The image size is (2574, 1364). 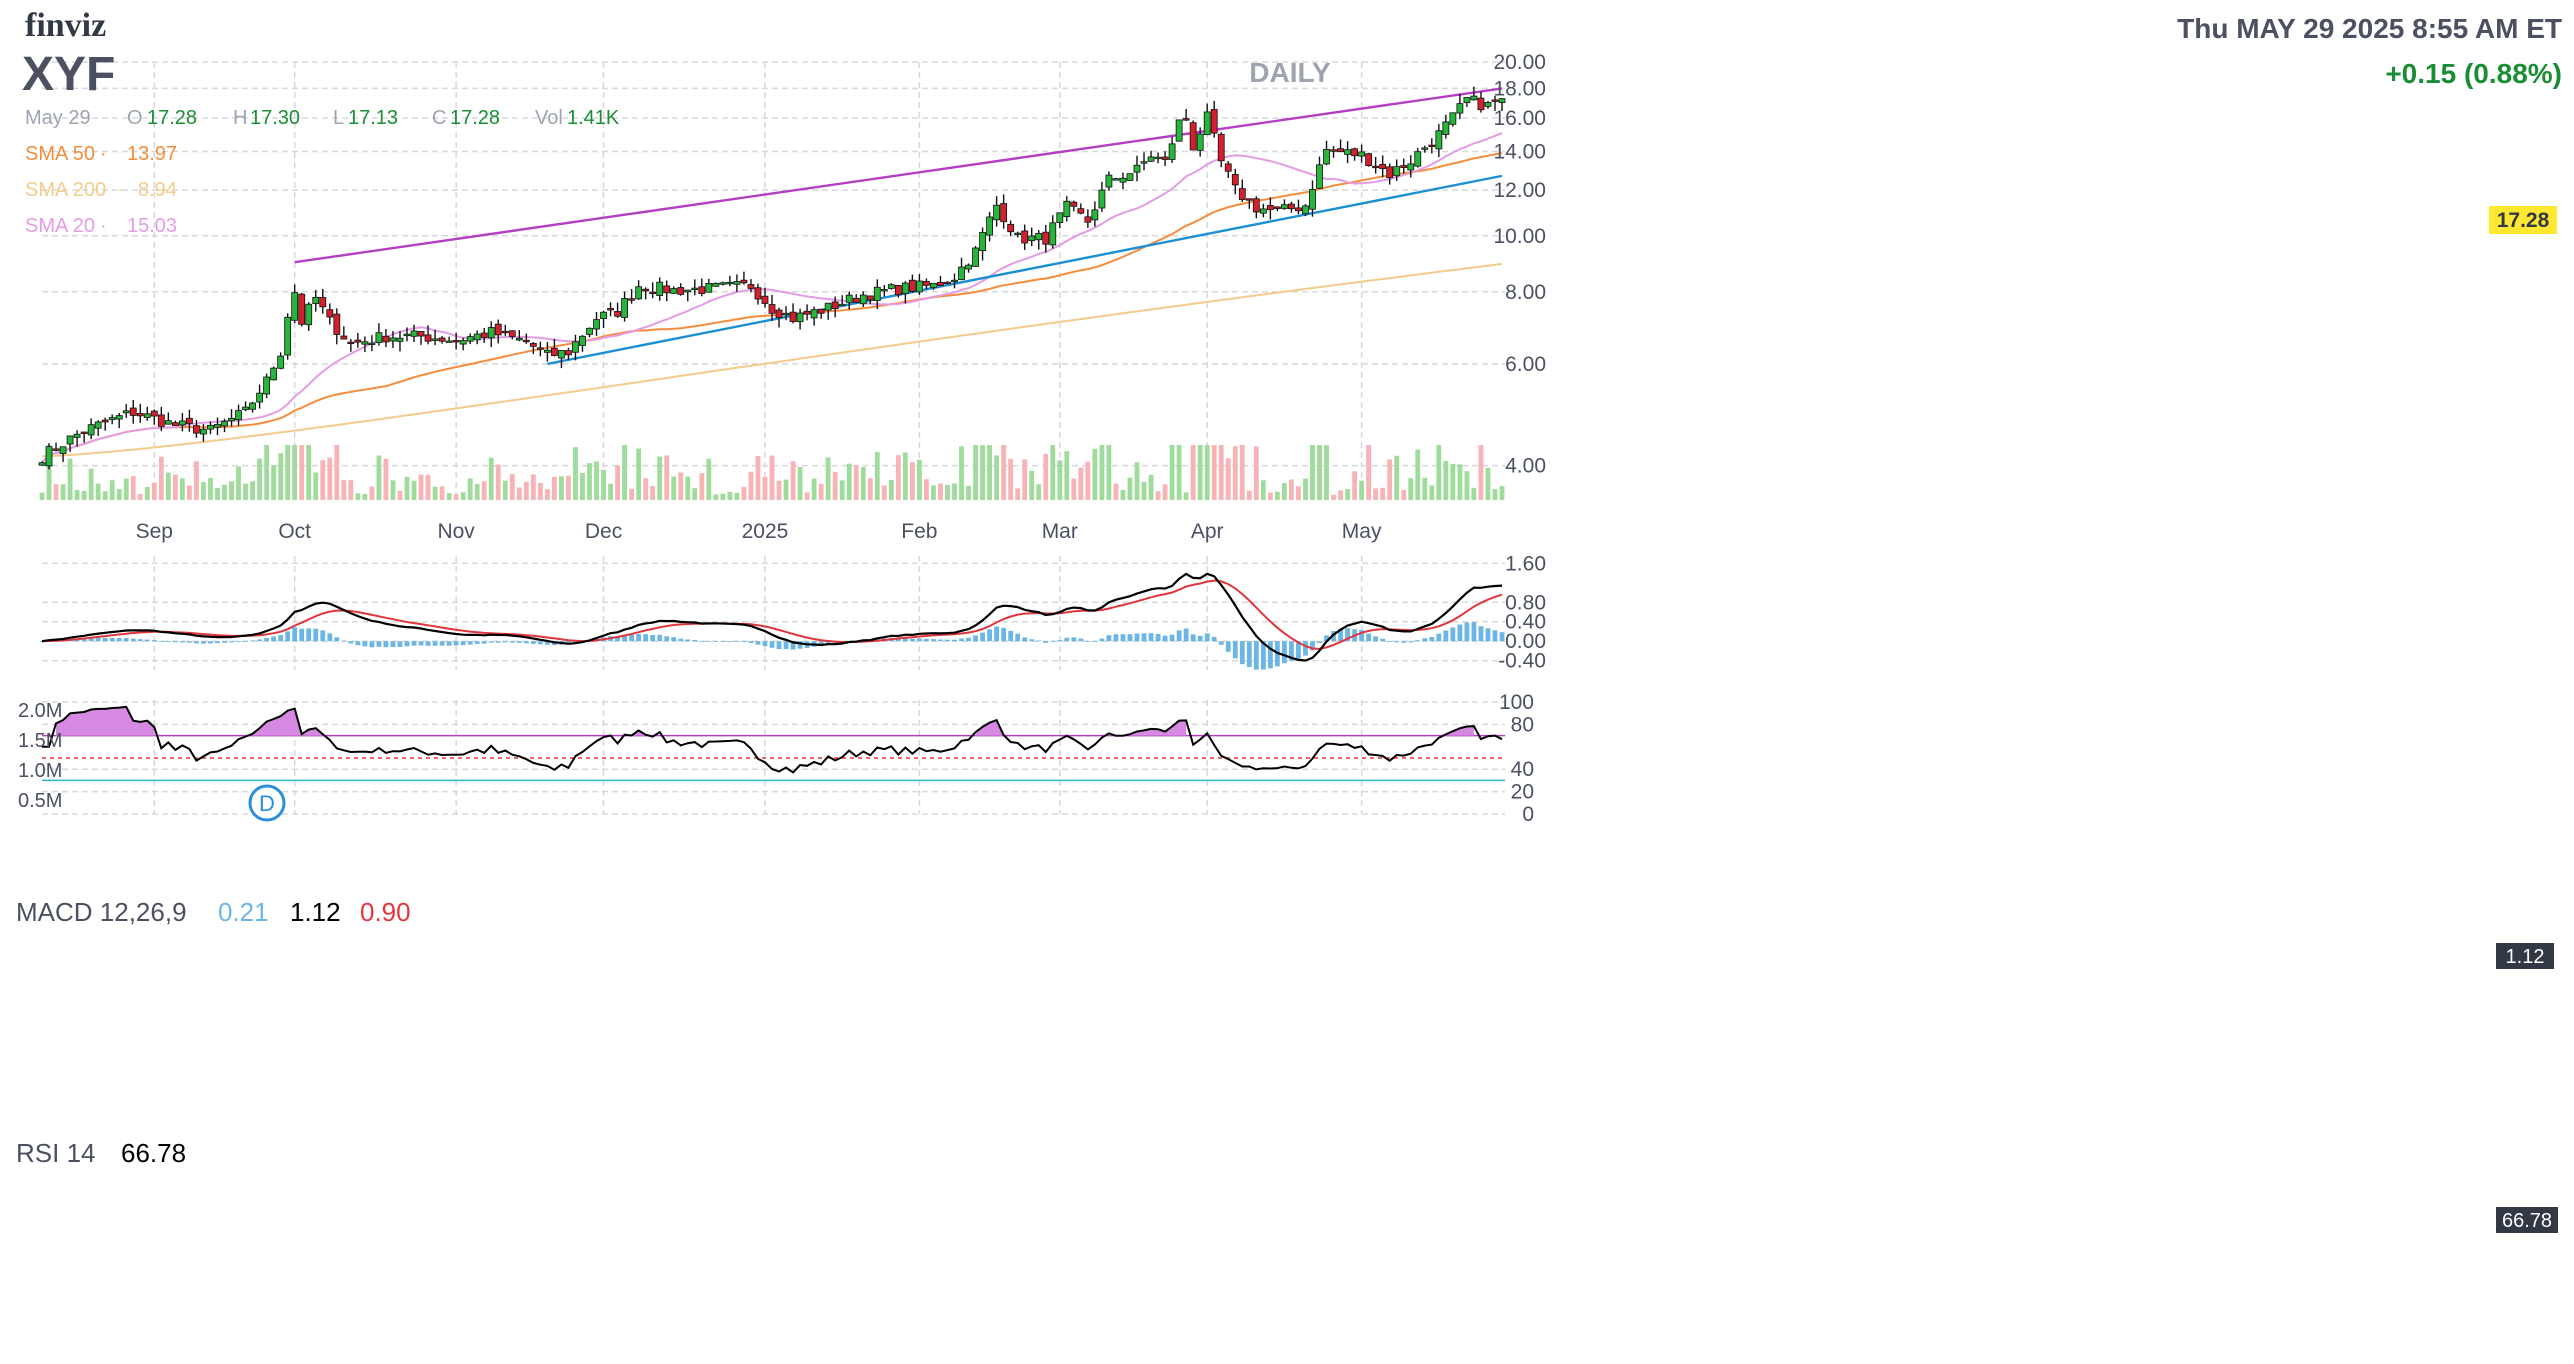 What do you see at coordinates (1025, 270) in the screenshot?
I see `lower-trendline` at bounding box center [1025, 270].